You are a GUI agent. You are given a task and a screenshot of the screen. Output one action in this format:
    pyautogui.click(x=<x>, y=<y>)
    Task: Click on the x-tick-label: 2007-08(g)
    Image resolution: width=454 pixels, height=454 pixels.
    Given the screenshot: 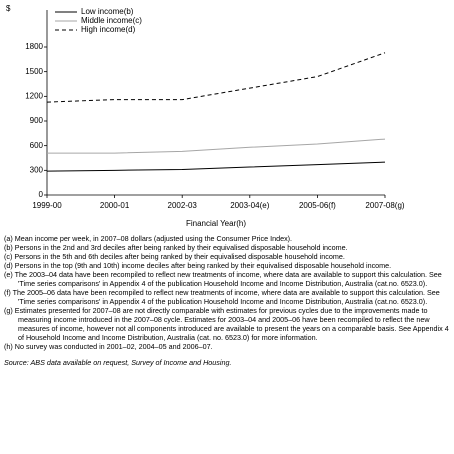 What is the action you would take?
    pyautogui.click(x=384, y=205)
    